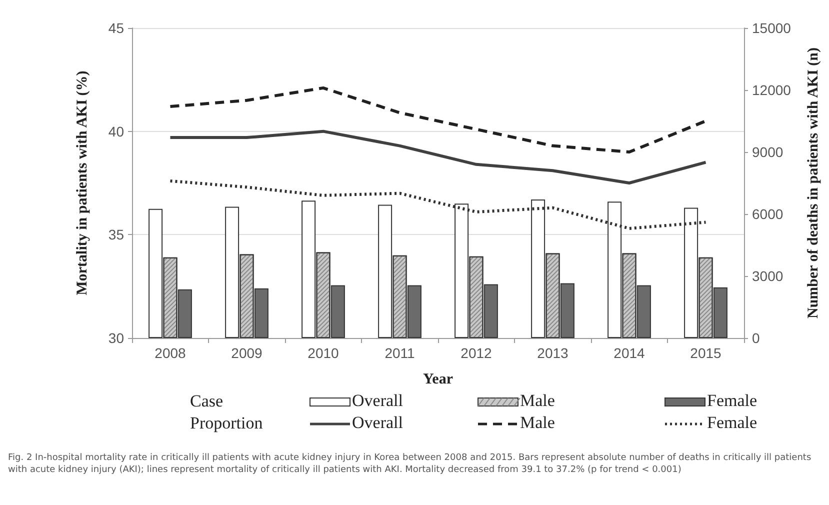 The width and height of the screenshot is (829, 505). Describe the element at coordinates (768, 276) in the screenshot. I see `y2-tick-label: 3000` at that location.